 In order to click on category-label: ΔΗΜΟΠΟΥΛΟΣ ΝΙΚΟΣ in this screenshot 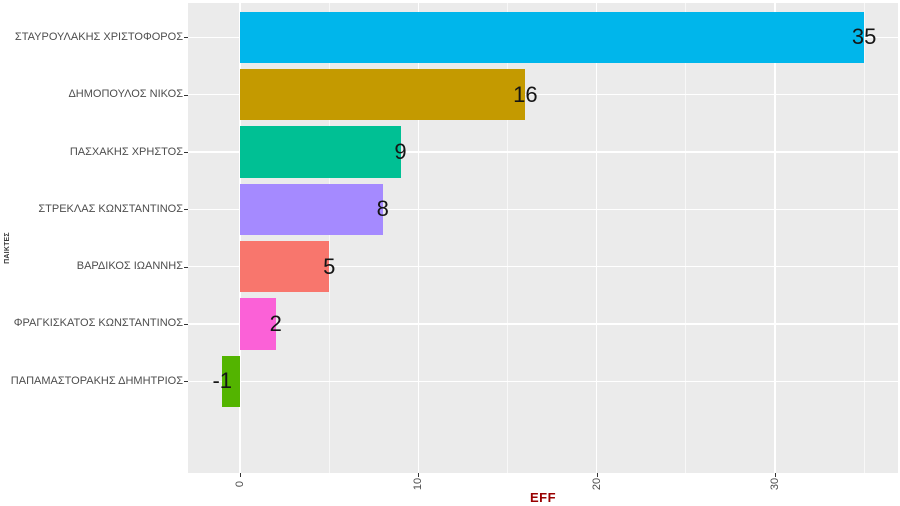, I will do `click(125, 94)`.